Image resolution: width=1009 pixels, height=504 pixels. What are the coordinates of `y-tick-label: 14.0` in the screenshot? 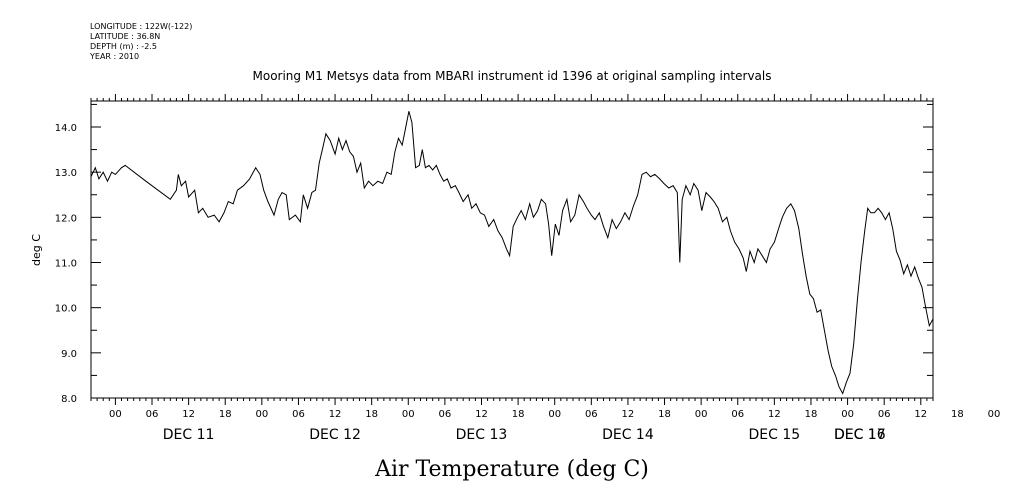 It's located at (66, 128).